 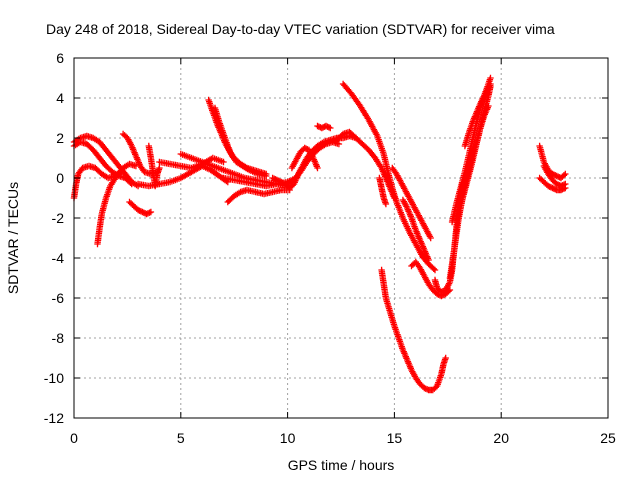 What do you see at coordinates (58, 258) in the screenshot?
I see `y-tick-label: -4` at bounding box center [58, 258].